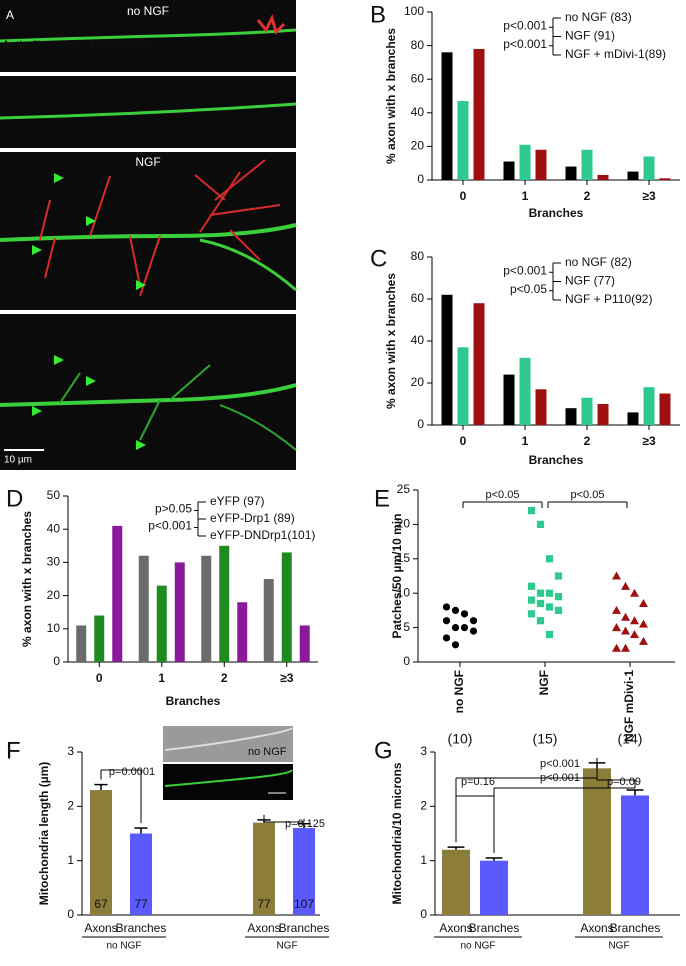 The width and height of the screenshot is (686, 966). I want to click on legend-label: NGF + P110(92), so click(608, 299).